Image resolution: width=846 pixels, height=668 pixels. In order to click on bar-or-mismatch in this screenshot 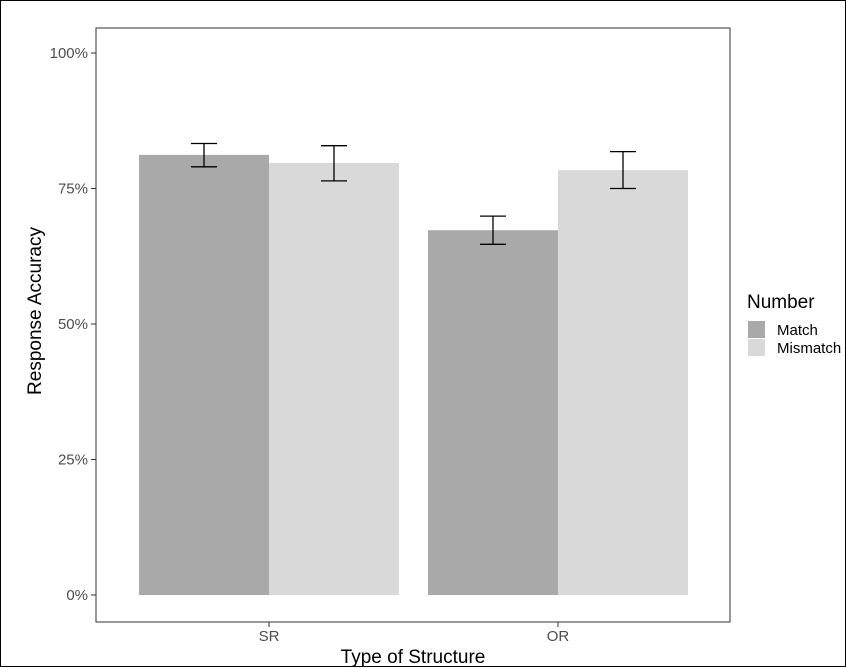, I will do `click(623, 382)`.